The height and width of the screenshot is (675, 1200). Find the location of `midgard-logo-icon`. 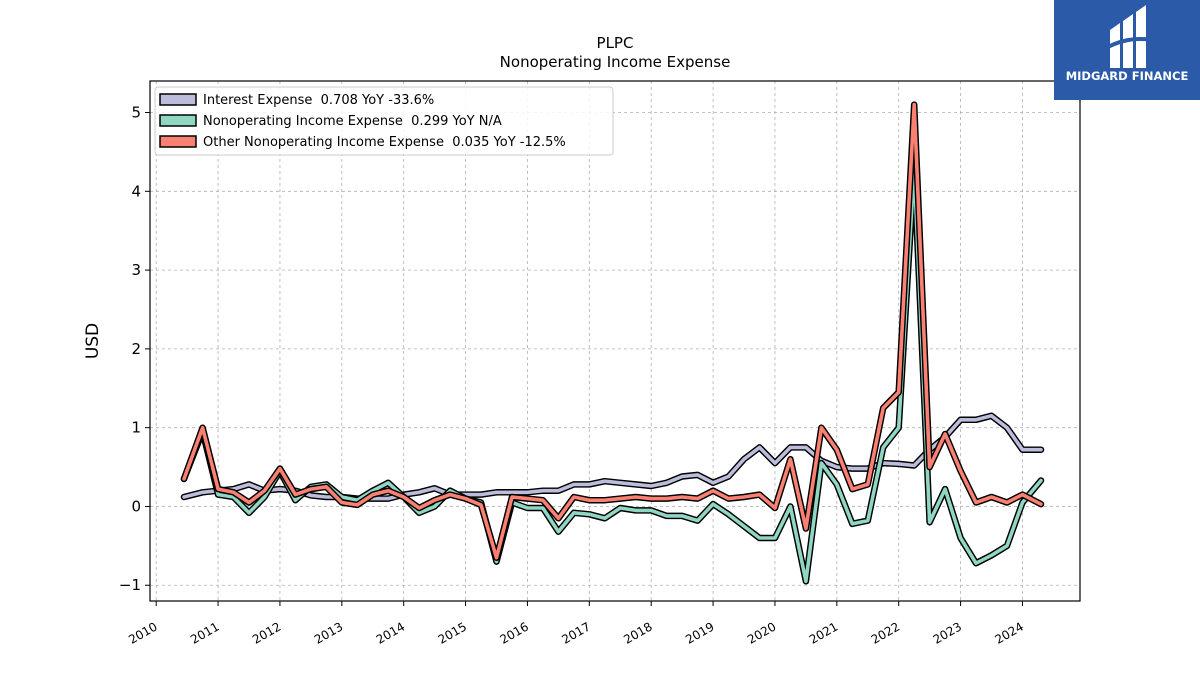

midgard-logo-icon is located at coordinates (1129, 36).